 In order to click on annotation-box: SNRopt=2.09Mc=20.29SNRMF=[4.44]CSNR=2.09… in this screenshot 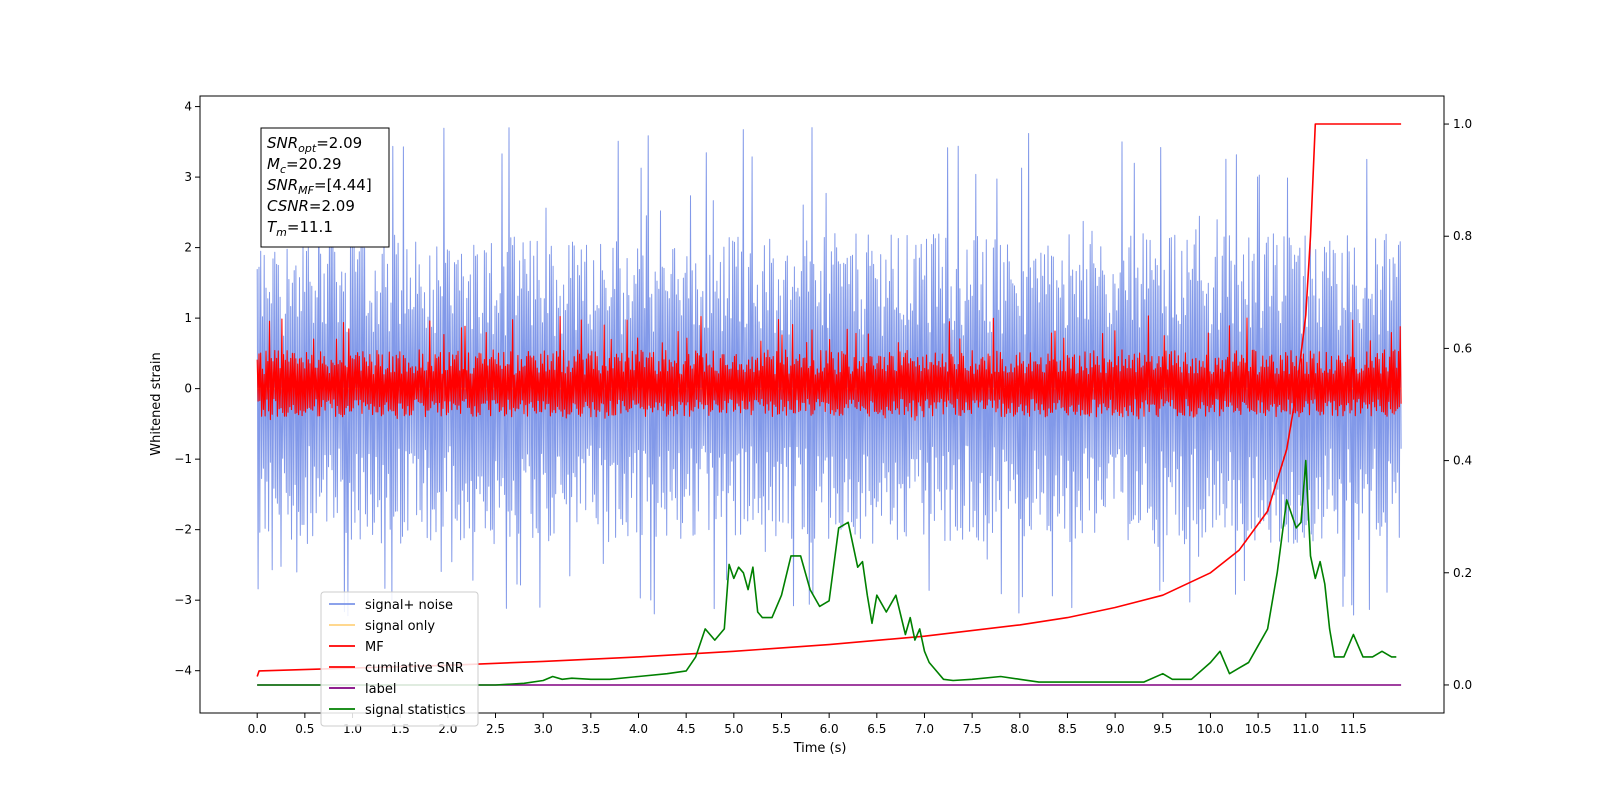, I will do `click(325, 187)`.